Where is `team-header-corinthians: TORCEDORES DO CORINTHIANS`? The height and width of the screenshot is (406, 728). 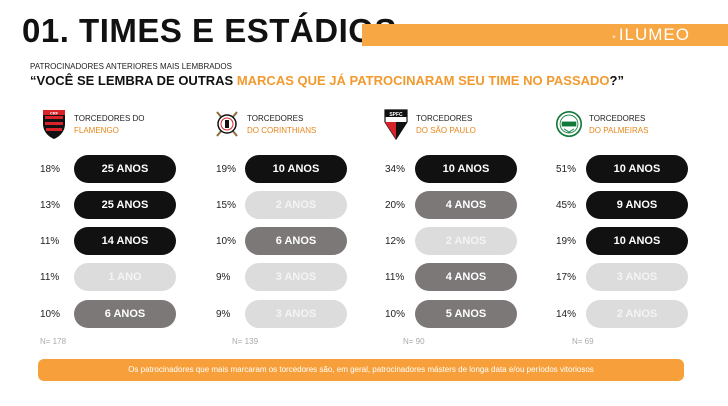 team-header-corinthians: TORCEDORES DO CORINTHIANS is located at coordinates (299, 124).